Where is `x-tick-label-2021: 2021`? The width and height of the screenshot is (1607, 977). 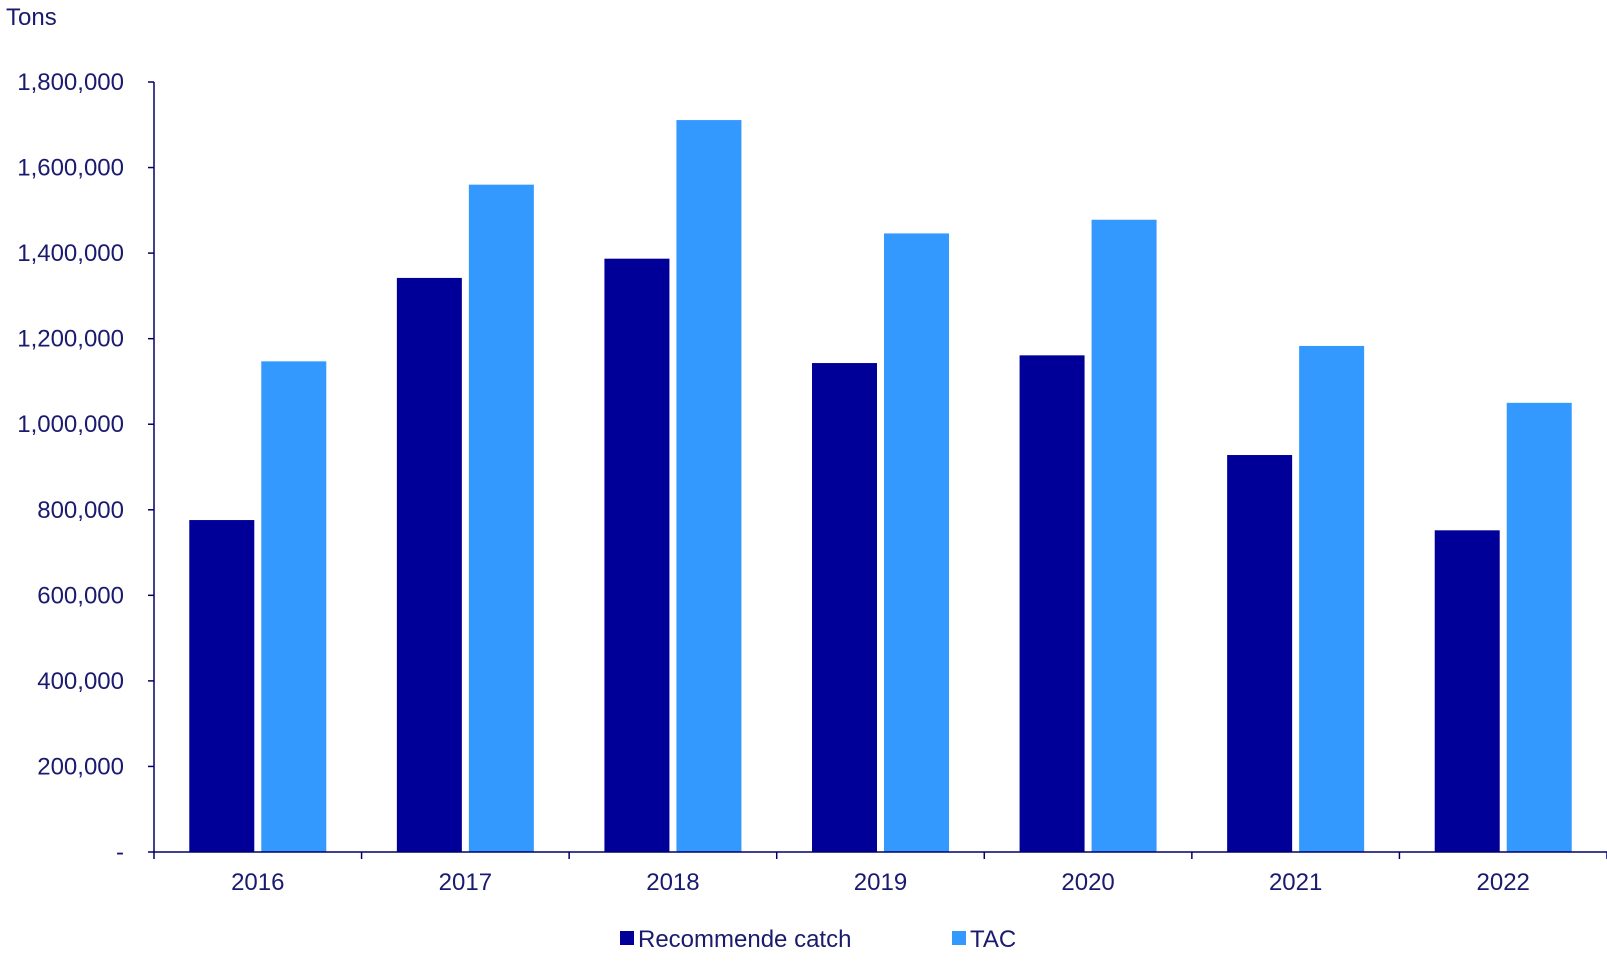
x-tick-label-2021: 2021 is located at coordinates (1295, 882).